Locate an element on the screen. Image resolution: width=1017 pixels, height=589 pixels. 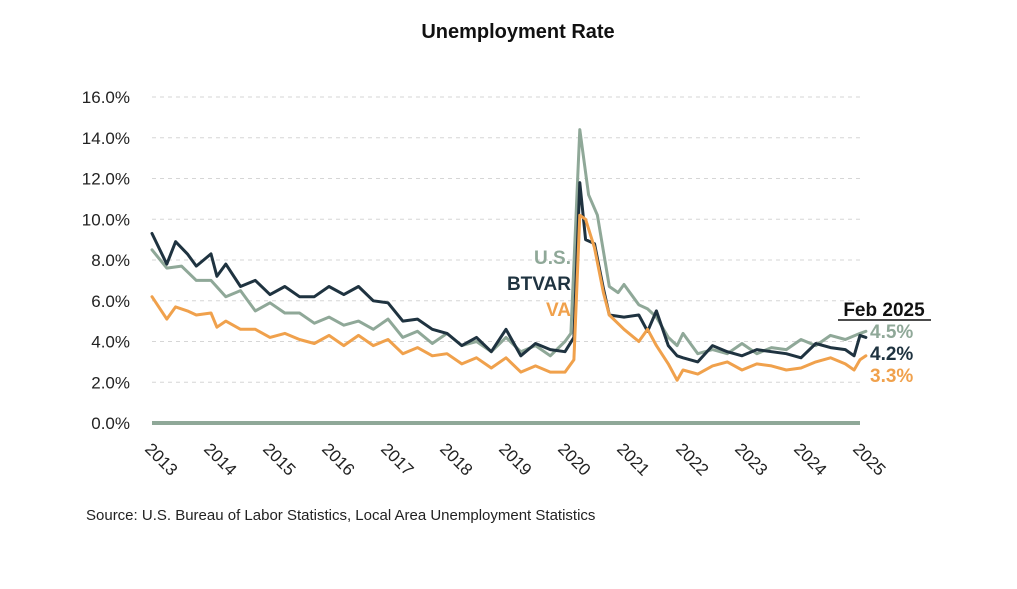
series-end-value: 4.5% is located at coordinates (891, 332).